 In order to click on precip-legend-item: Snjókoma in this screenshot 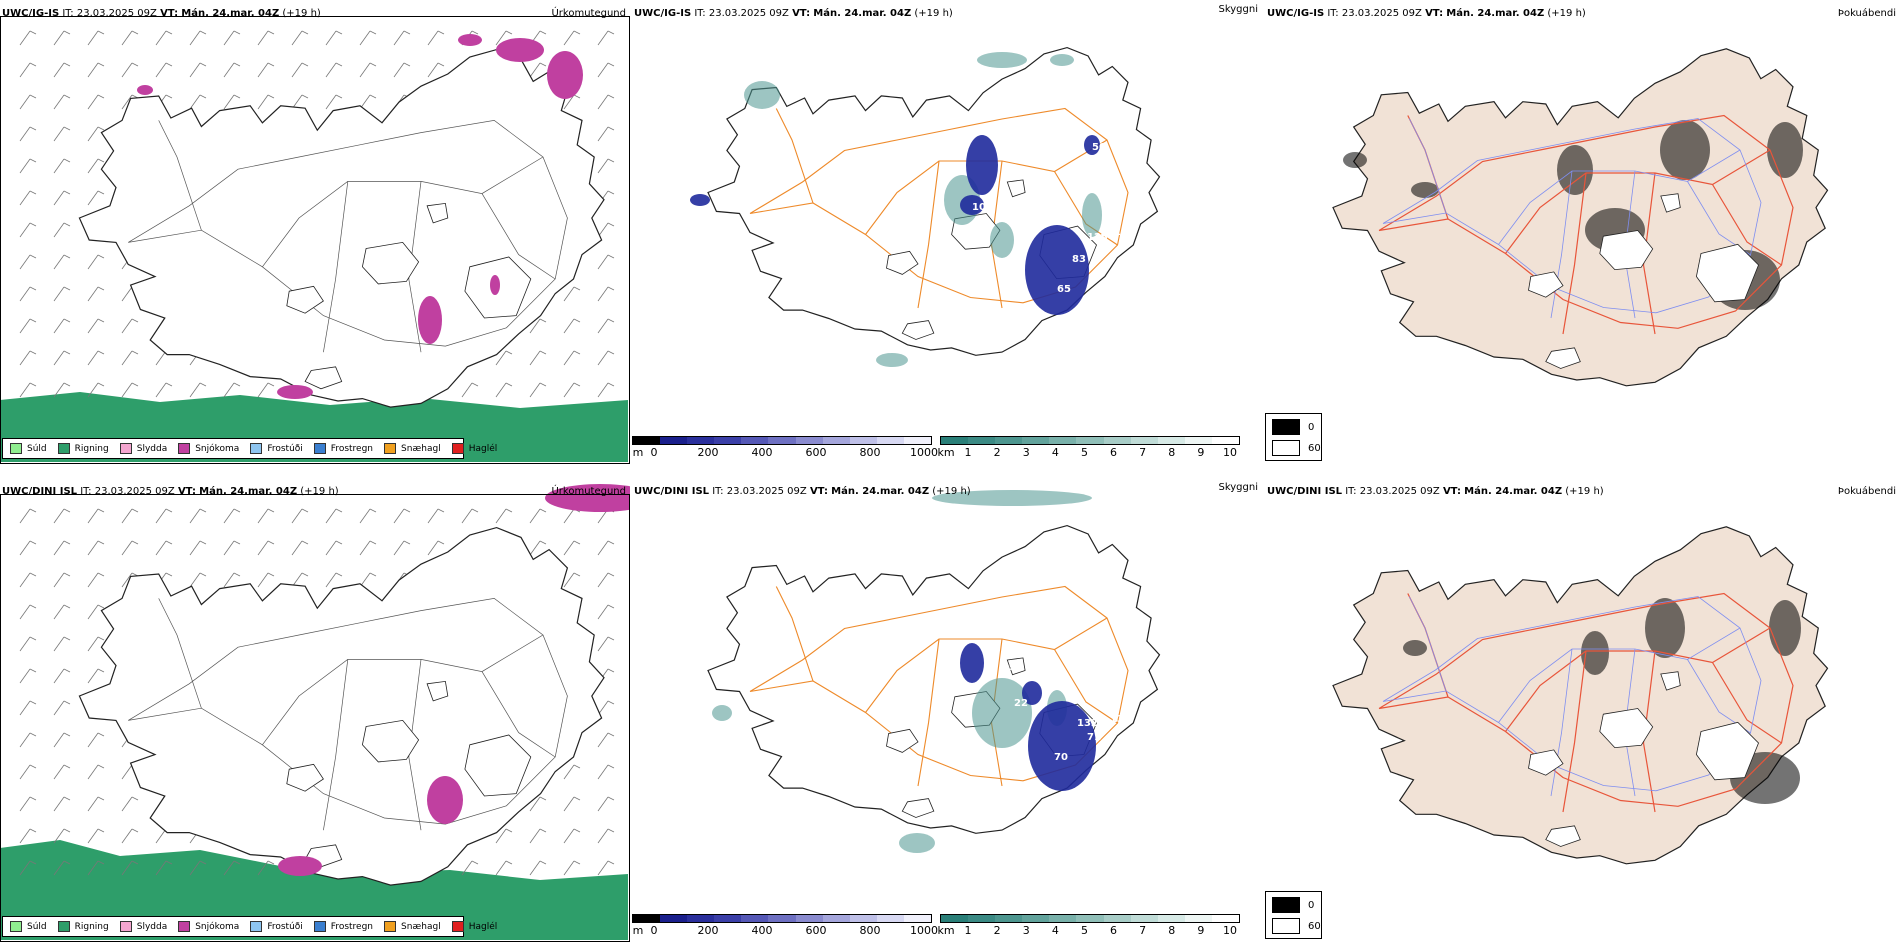, I will do `click(208, 448)`.